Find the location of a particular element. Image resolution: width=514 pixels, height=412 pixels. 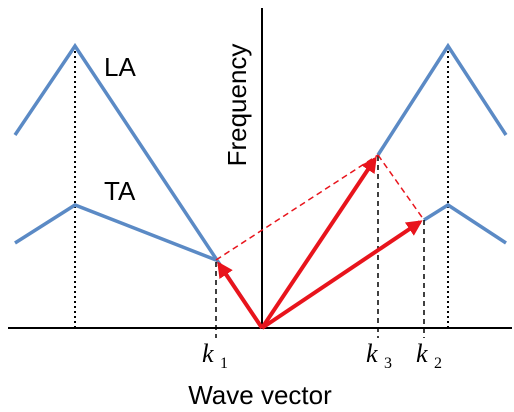

k3-subscript: 3 is located at coordinates (388, 363).